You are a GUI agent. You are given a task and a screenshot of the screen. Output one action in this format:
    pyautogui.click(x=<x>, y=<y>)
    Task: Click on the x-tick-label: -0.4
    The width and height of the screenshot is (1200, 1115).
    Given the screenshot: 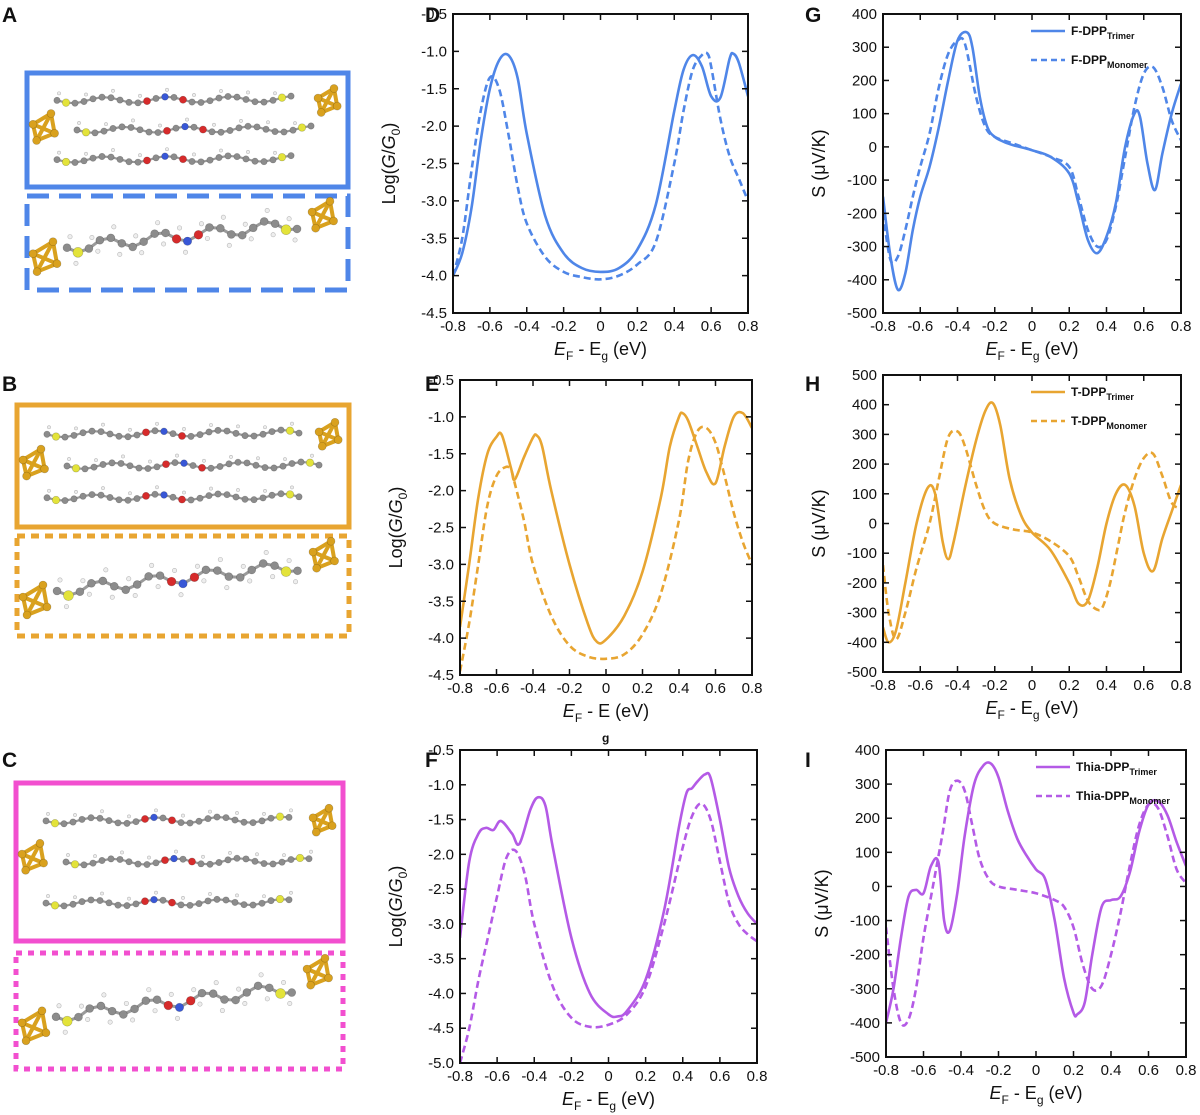 What is the action you would take?
    pyautogui.click(x=534, y=1076)
    